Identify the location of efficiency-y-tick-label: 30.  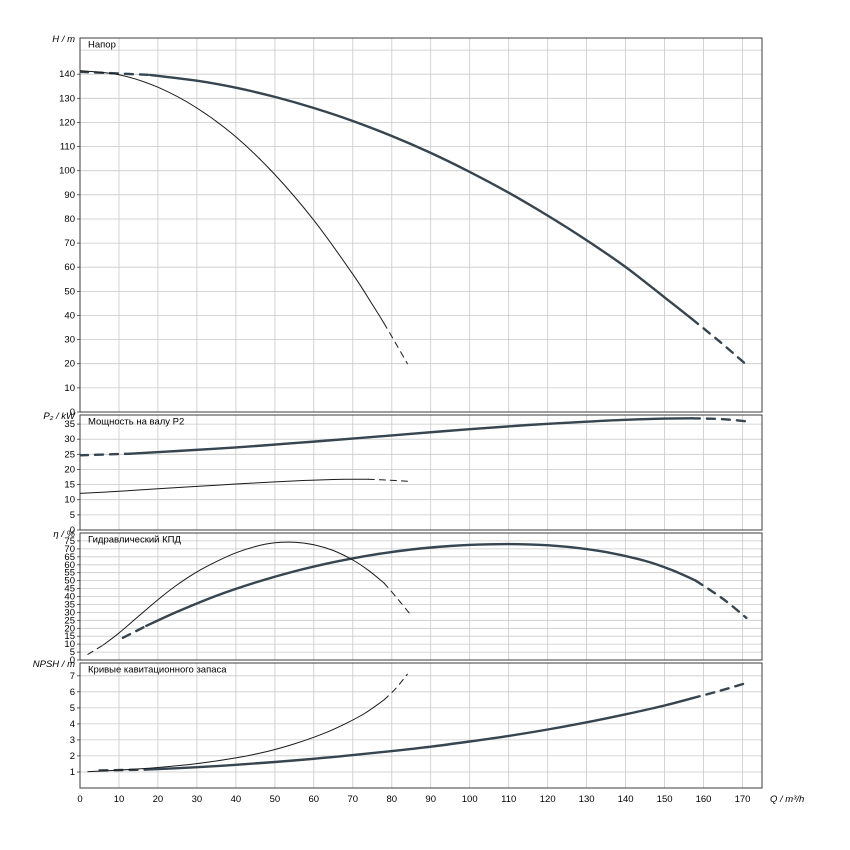
(69, 612).